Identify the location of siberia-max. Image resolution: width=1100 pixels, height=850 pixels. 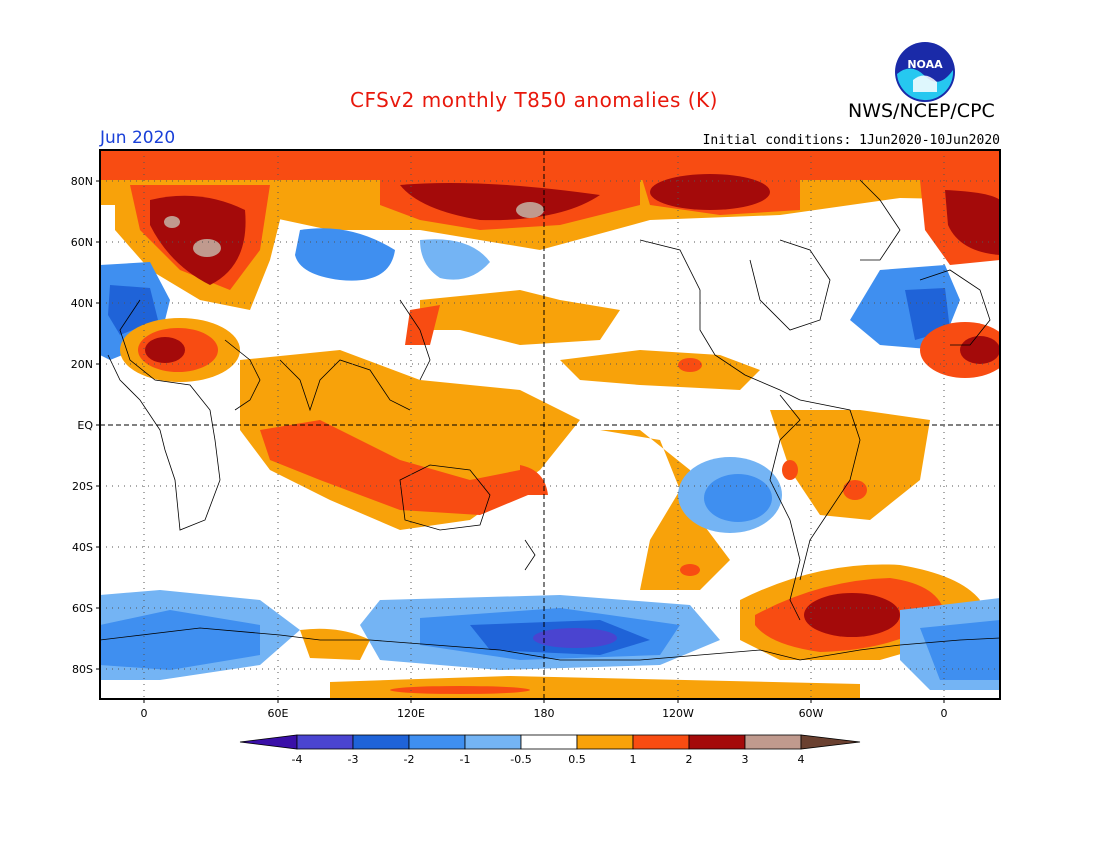
(530, 210).